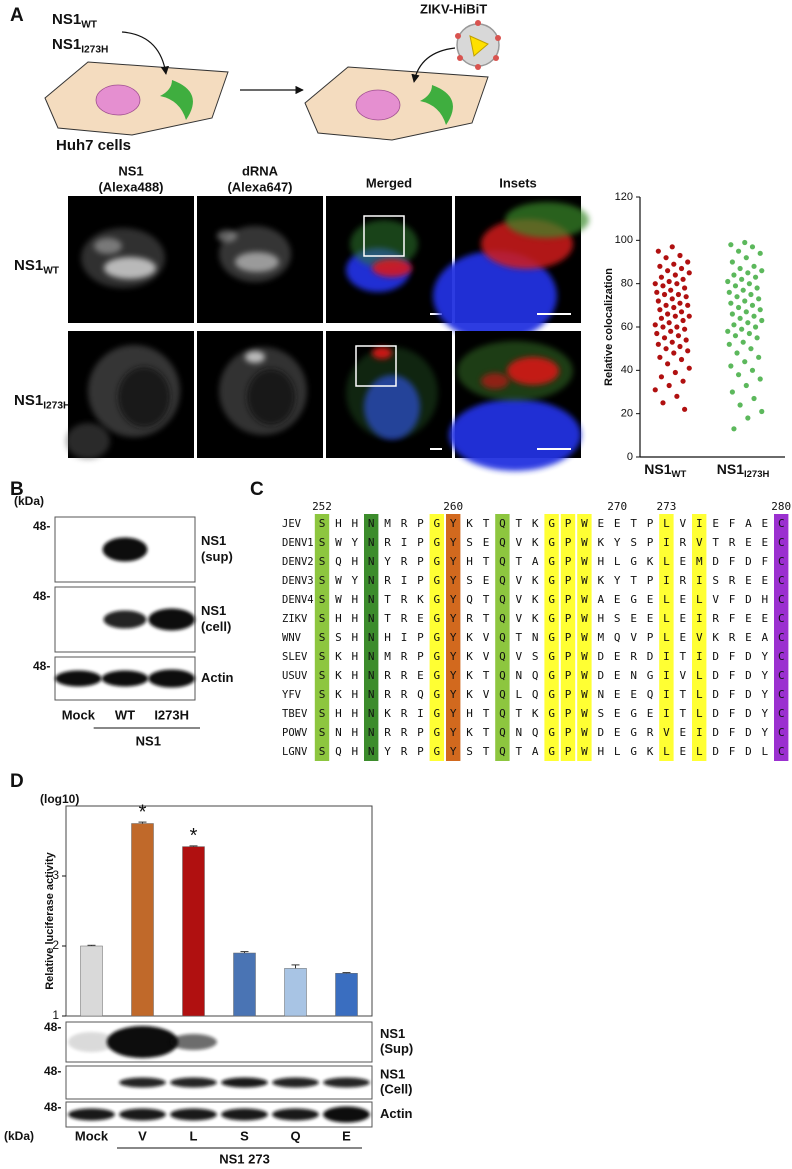  Describe the element at coordinates (555, 656) in the screenshot. I see `sequence: SKHNMRPGYKVQVSGPWDERDITIDFDYC` at that location.